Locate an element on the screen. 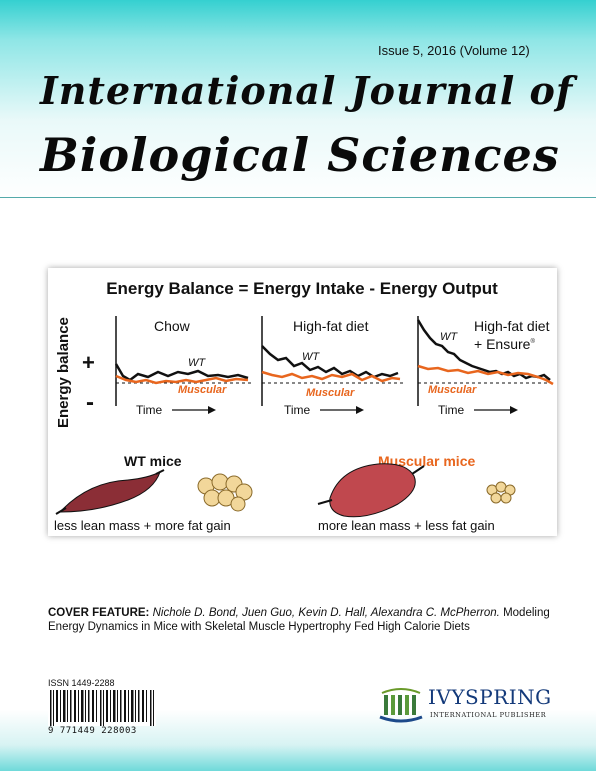 Image resolution: width=596 pixels, height=771 pixels. wt-caption: less lean mass + more fat gain is located at coordinates (142, 525).